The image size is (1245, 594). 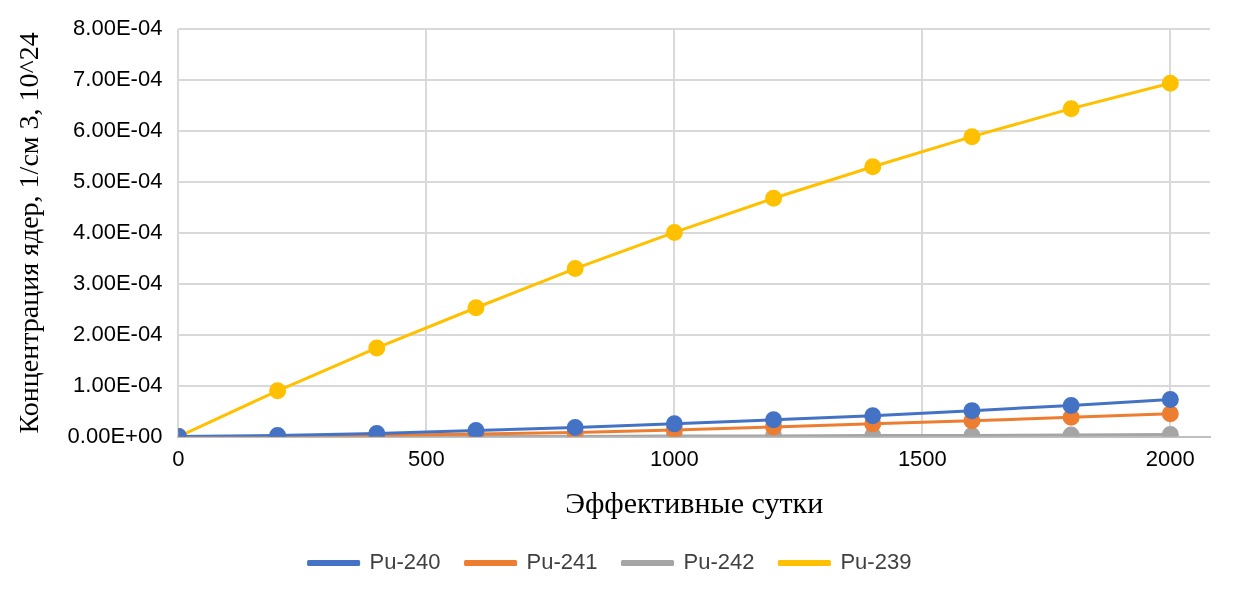 What do you see at coordinates (178, 458) in the screenshot?
I see `x-tick-label: 0` at bounding box center [178, 458].